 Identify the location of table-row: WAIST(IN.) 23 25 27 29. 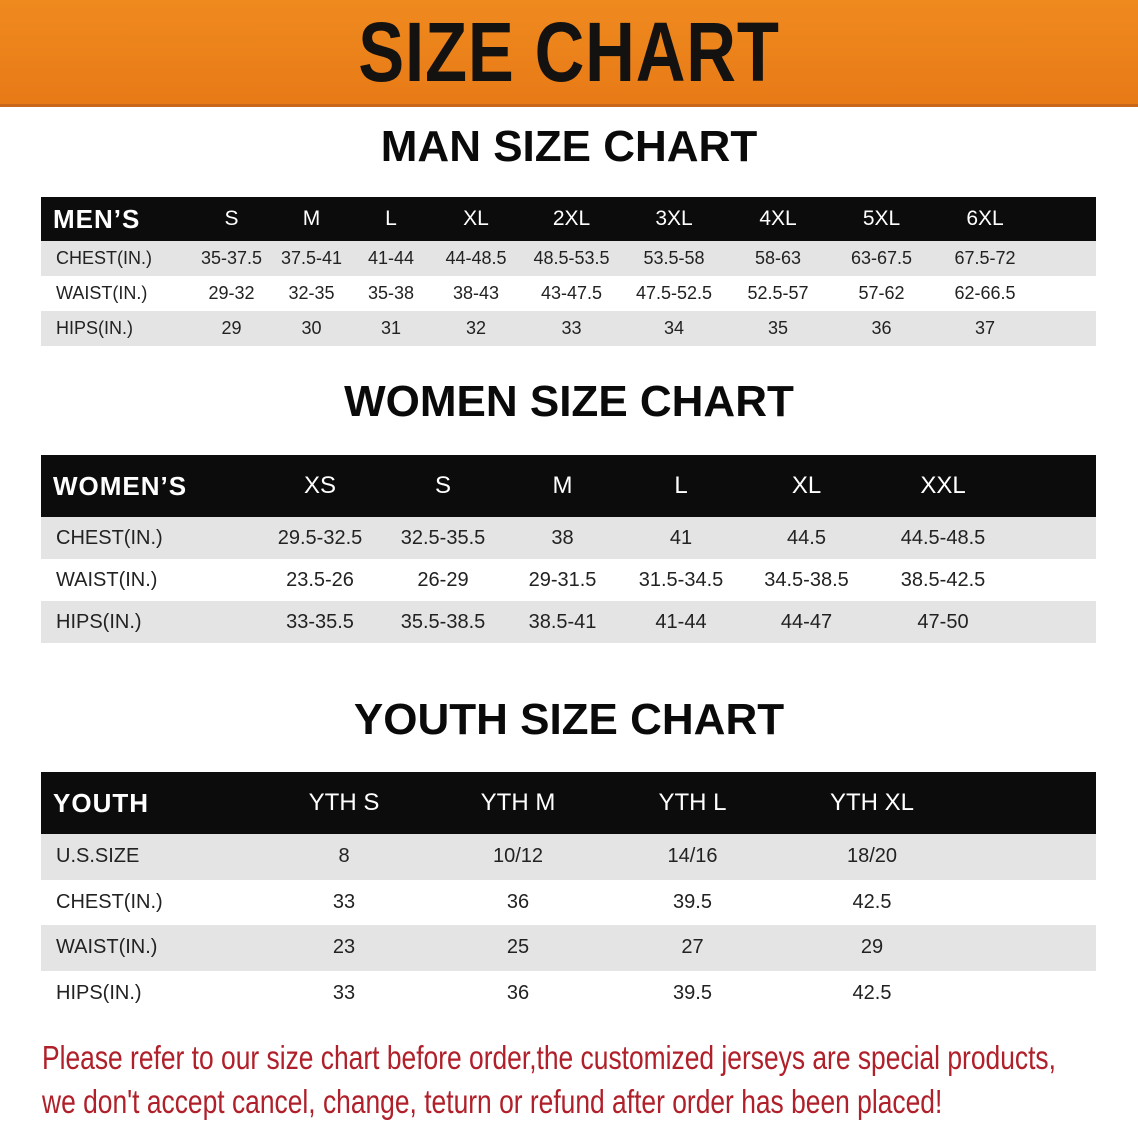
(568, 948).